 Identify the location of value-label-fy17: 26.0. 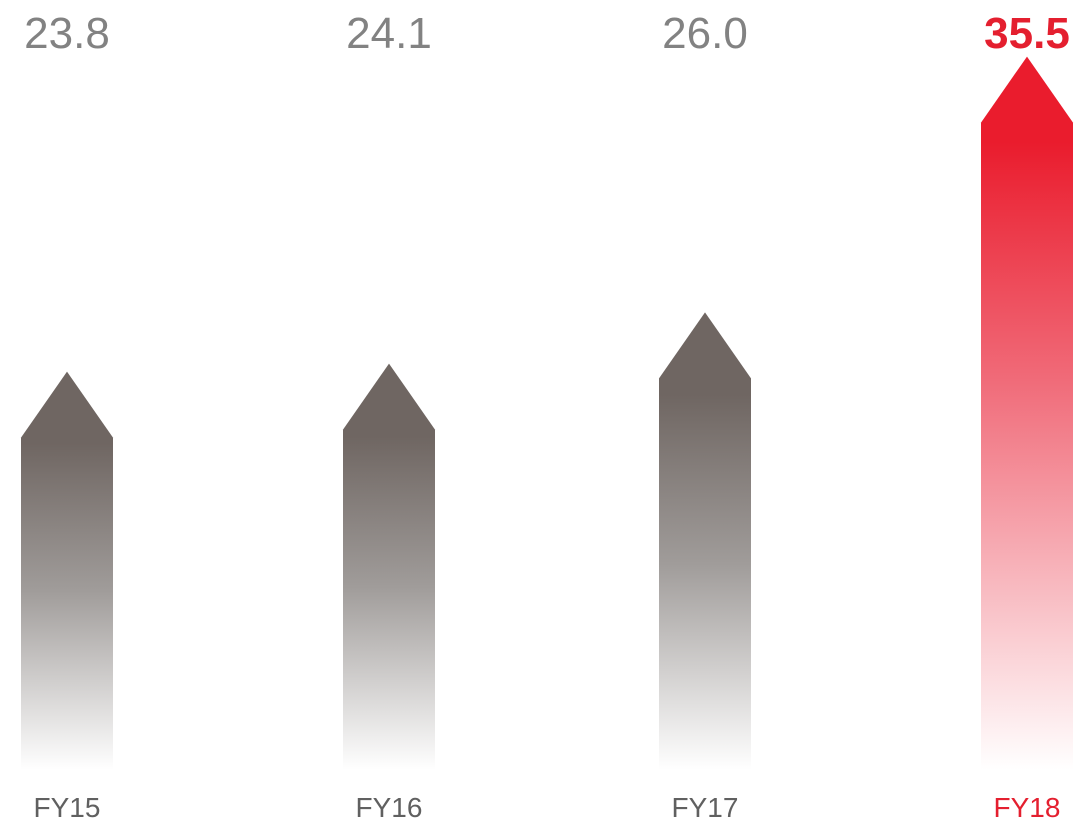
(705, 33).